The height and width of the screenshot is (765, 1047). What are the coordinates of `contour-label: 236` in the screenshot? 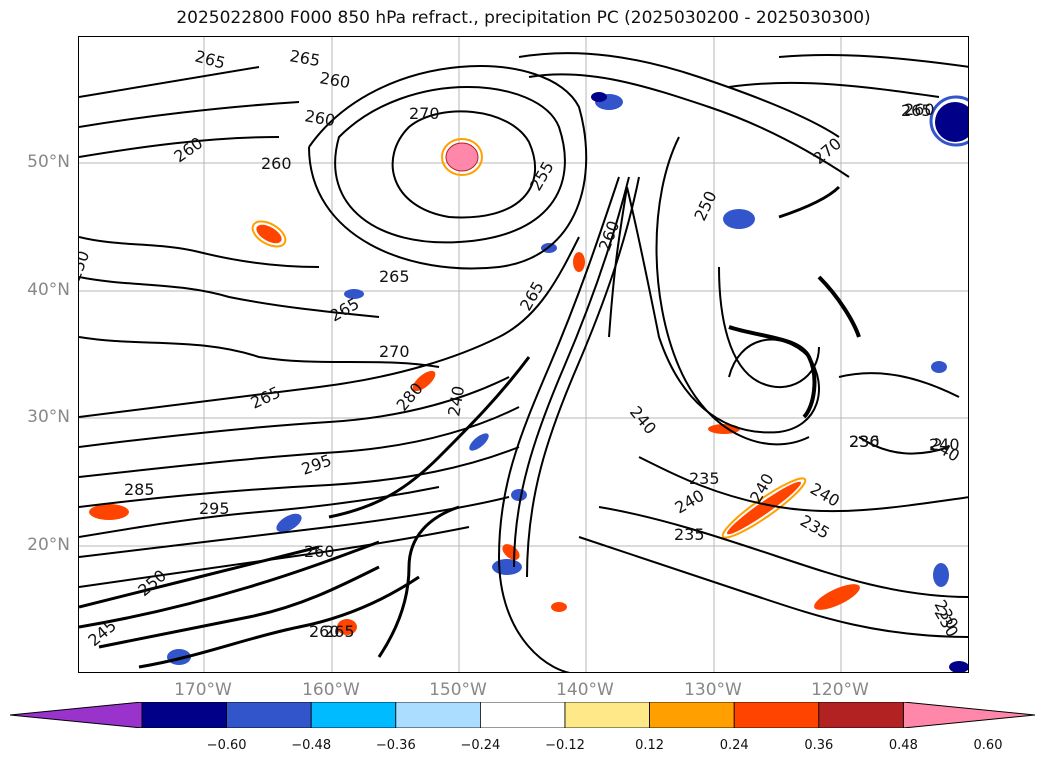 It's located at (864, 441).